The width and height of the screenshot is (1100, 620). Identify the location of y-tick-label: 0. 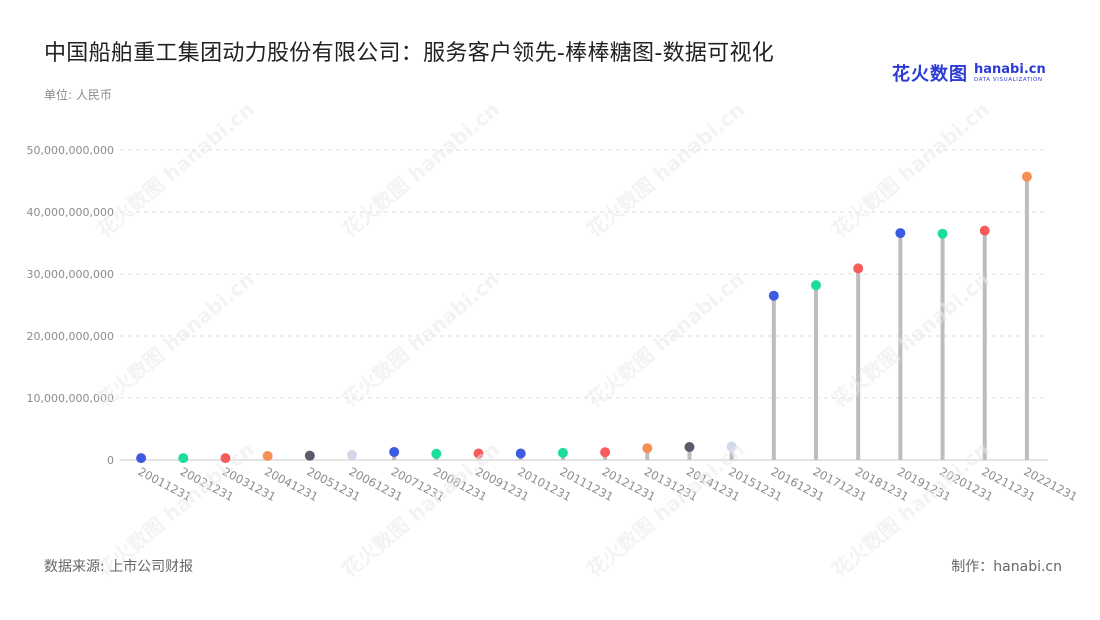
(110, 460).